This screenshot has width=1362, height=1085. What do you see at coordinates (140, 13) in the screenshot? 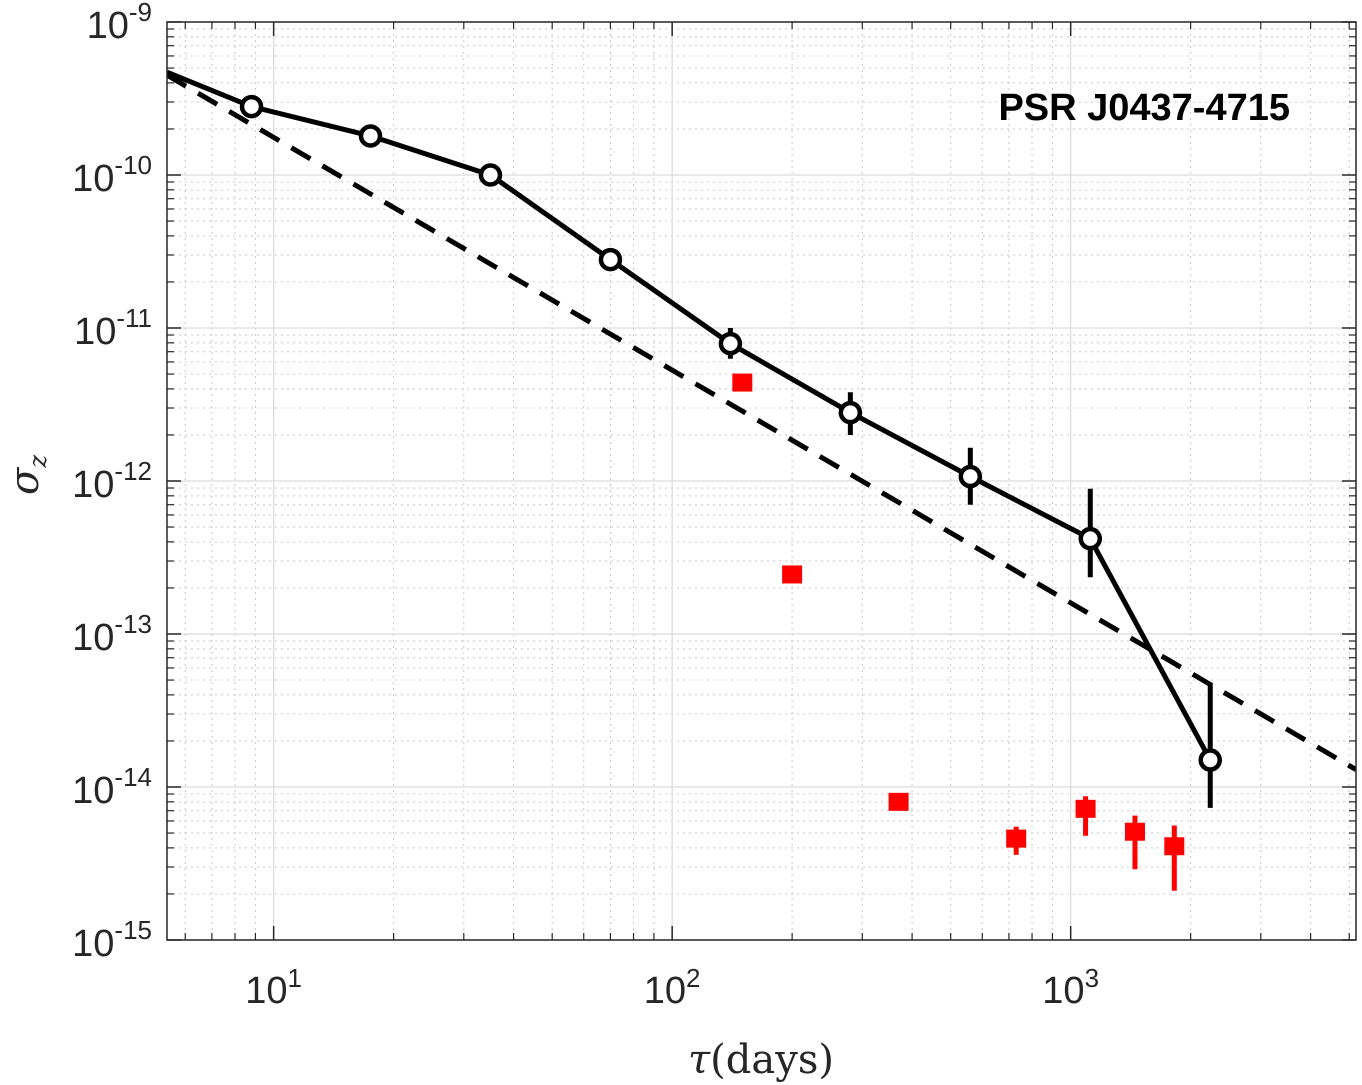
I see `y-tick-exponent: -9` at bounding box center [140, 13].